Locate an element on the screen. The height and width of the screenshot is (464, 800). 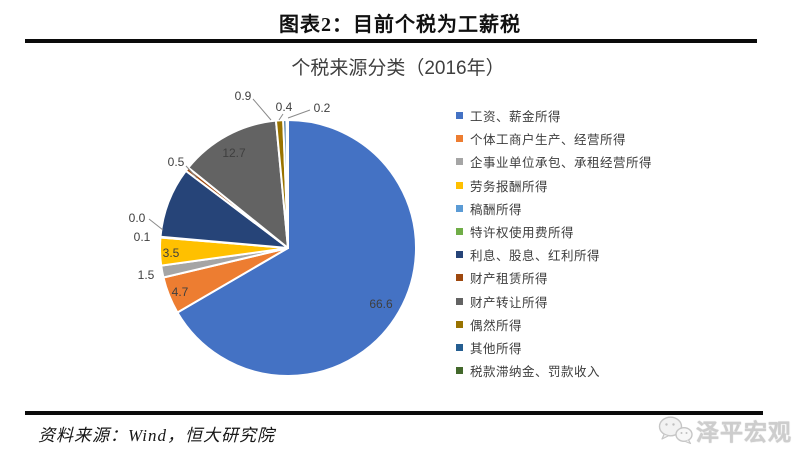
legend-label: 劳务报酬所得 is located at coordinates (509, 186).